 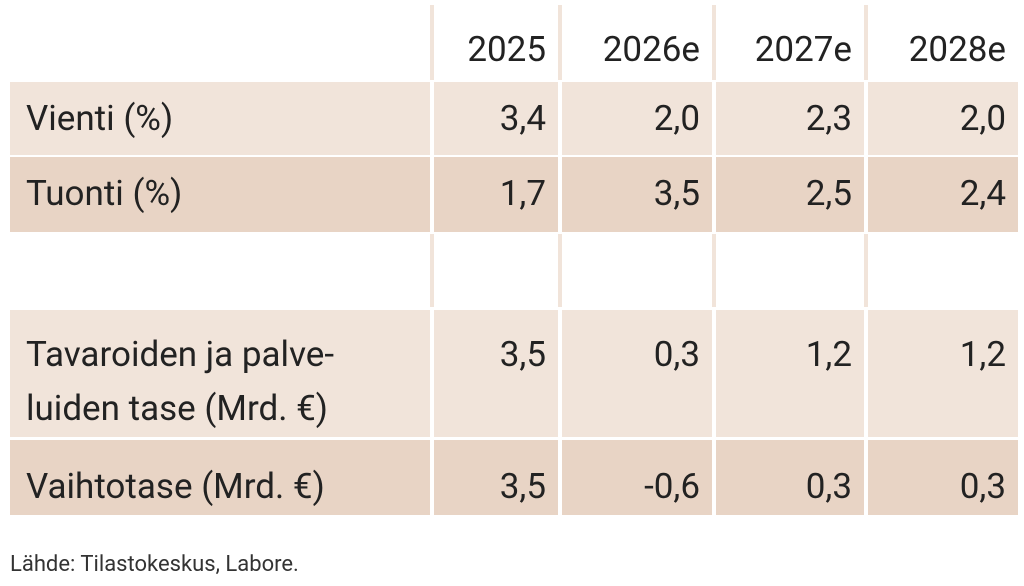 What do you see at coordinates (672, 486) in the screenshot?
I see `cell-value: -0,6` at bounding box center [672, 486].